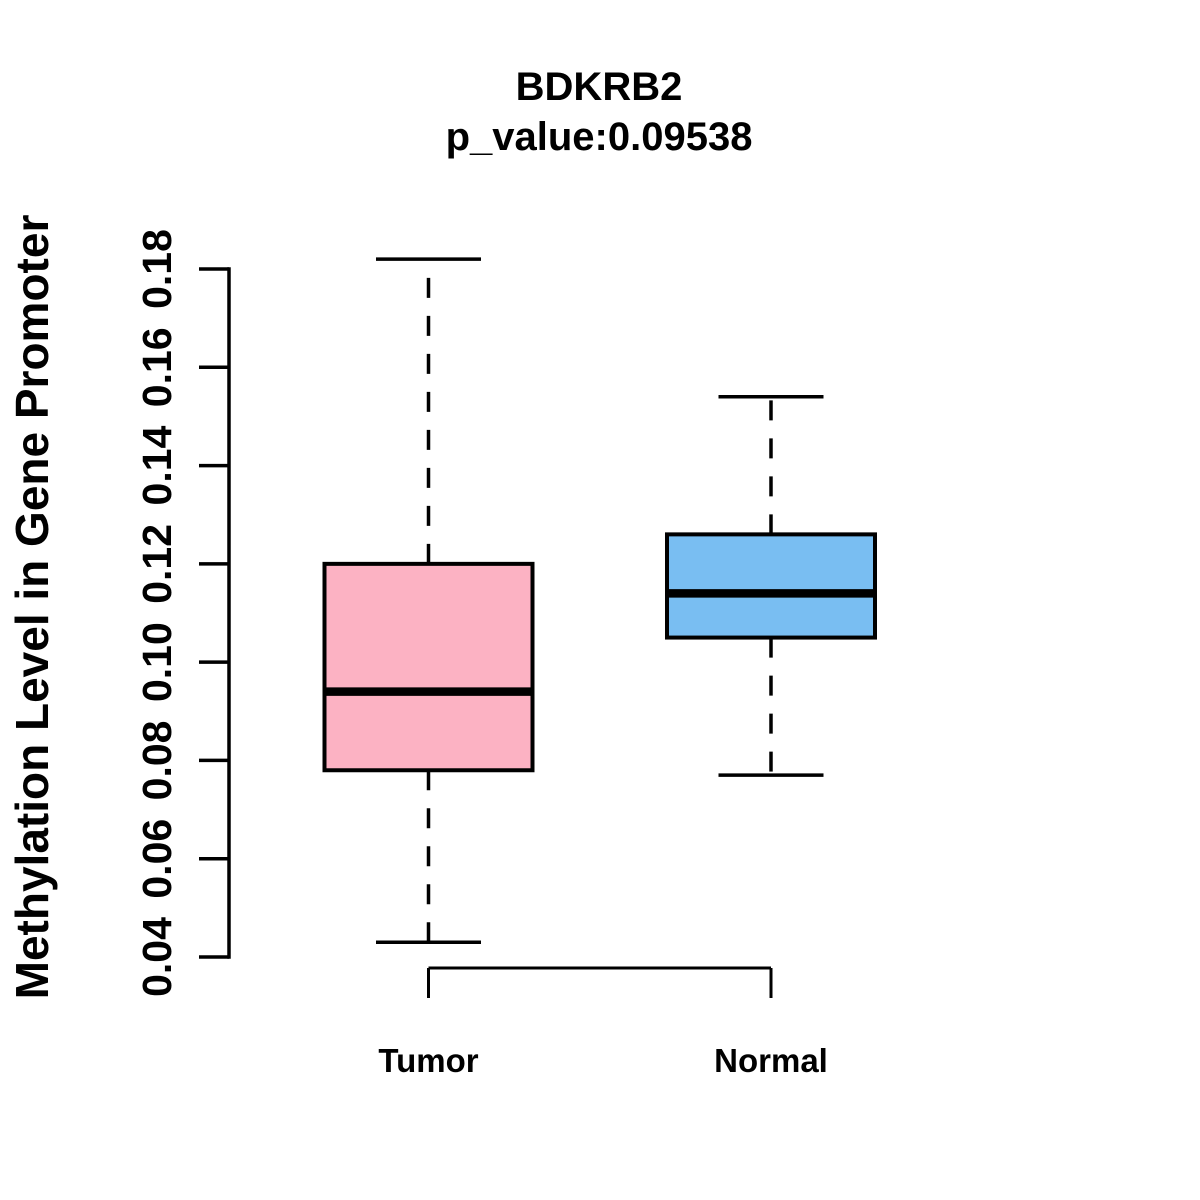  Describe the element at coordinates (599, 87) in the screenshot. I see `chart-title: BDKRB2` at that location.